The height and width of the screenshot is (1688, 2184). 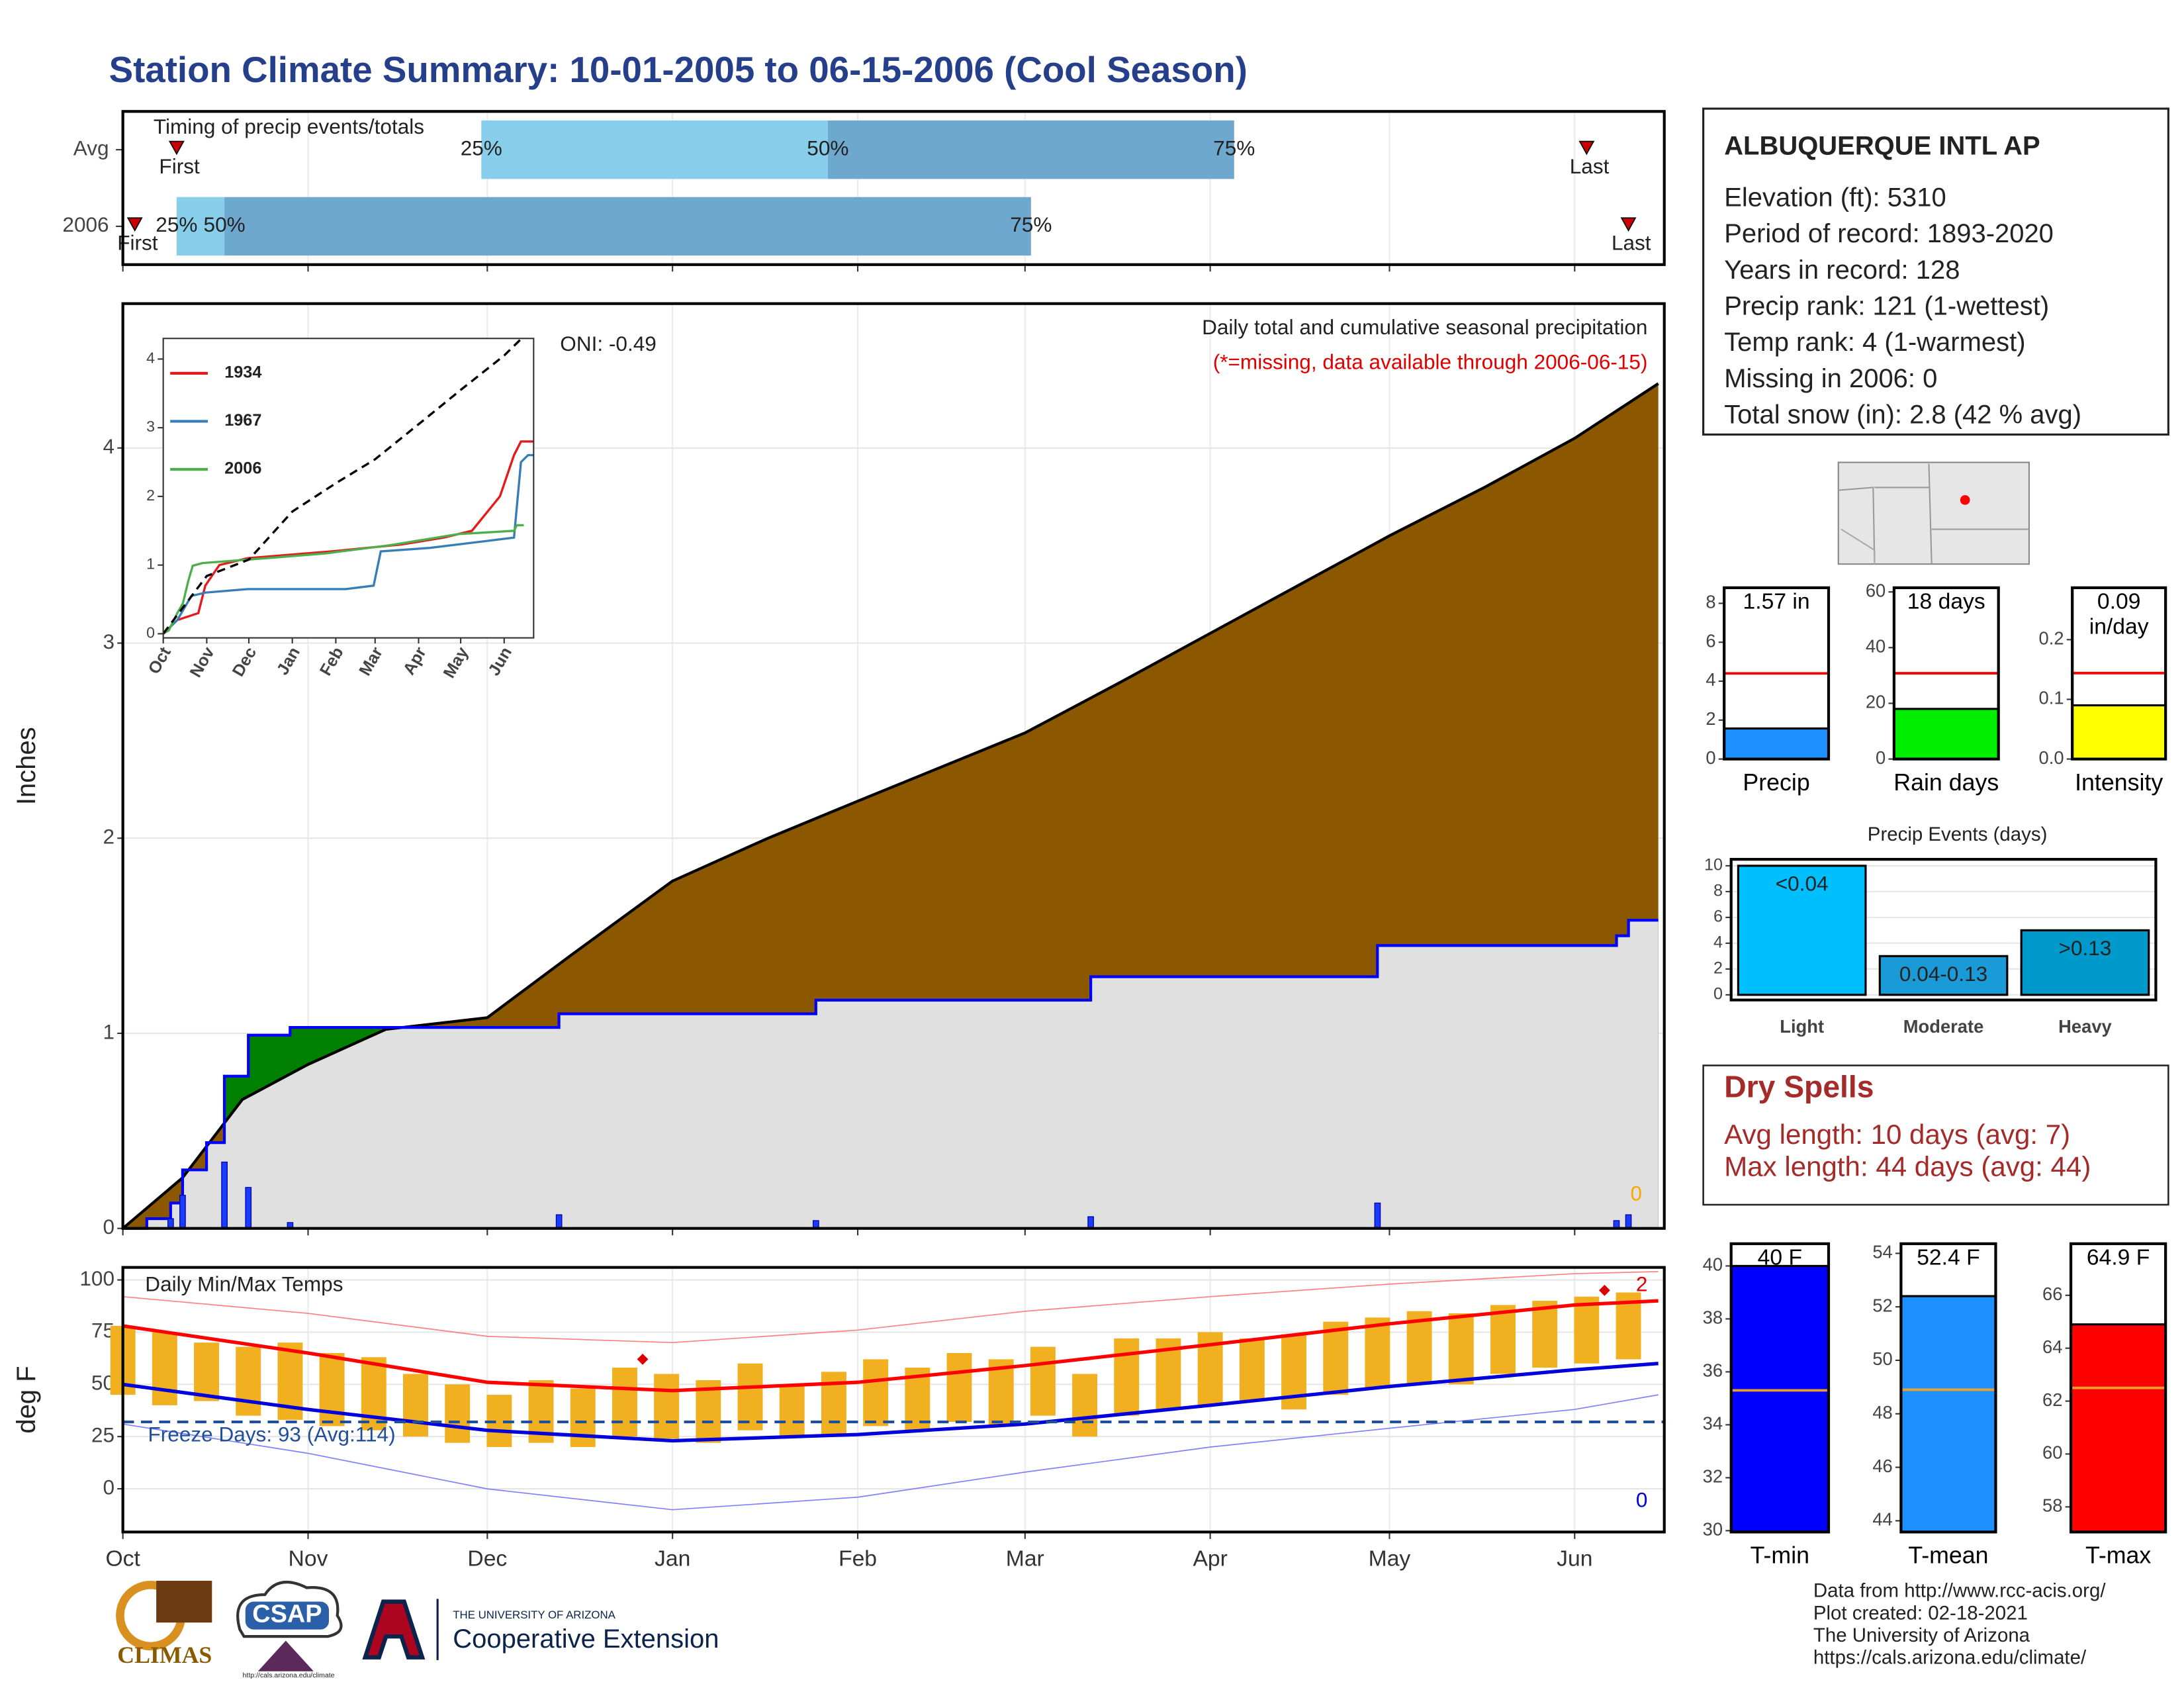 What do you see at coordinates (608, 343) in the screenshot?
I see `oni-label: ONI: -0.49` at bounding box center [608, 343].